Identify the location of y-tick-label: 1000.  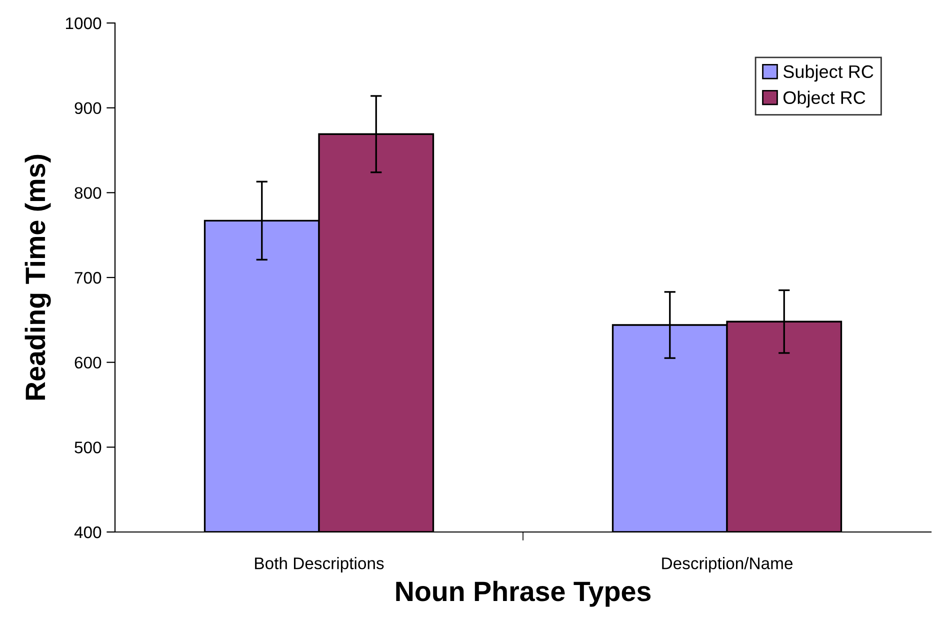
(84, 23).